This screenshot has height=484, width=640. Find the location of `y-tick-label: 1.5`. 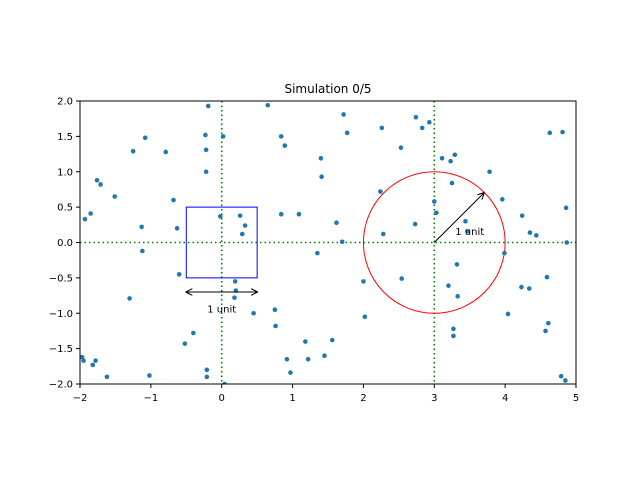

y-tick-label: 1.5 is located at coordinates (65, 137).